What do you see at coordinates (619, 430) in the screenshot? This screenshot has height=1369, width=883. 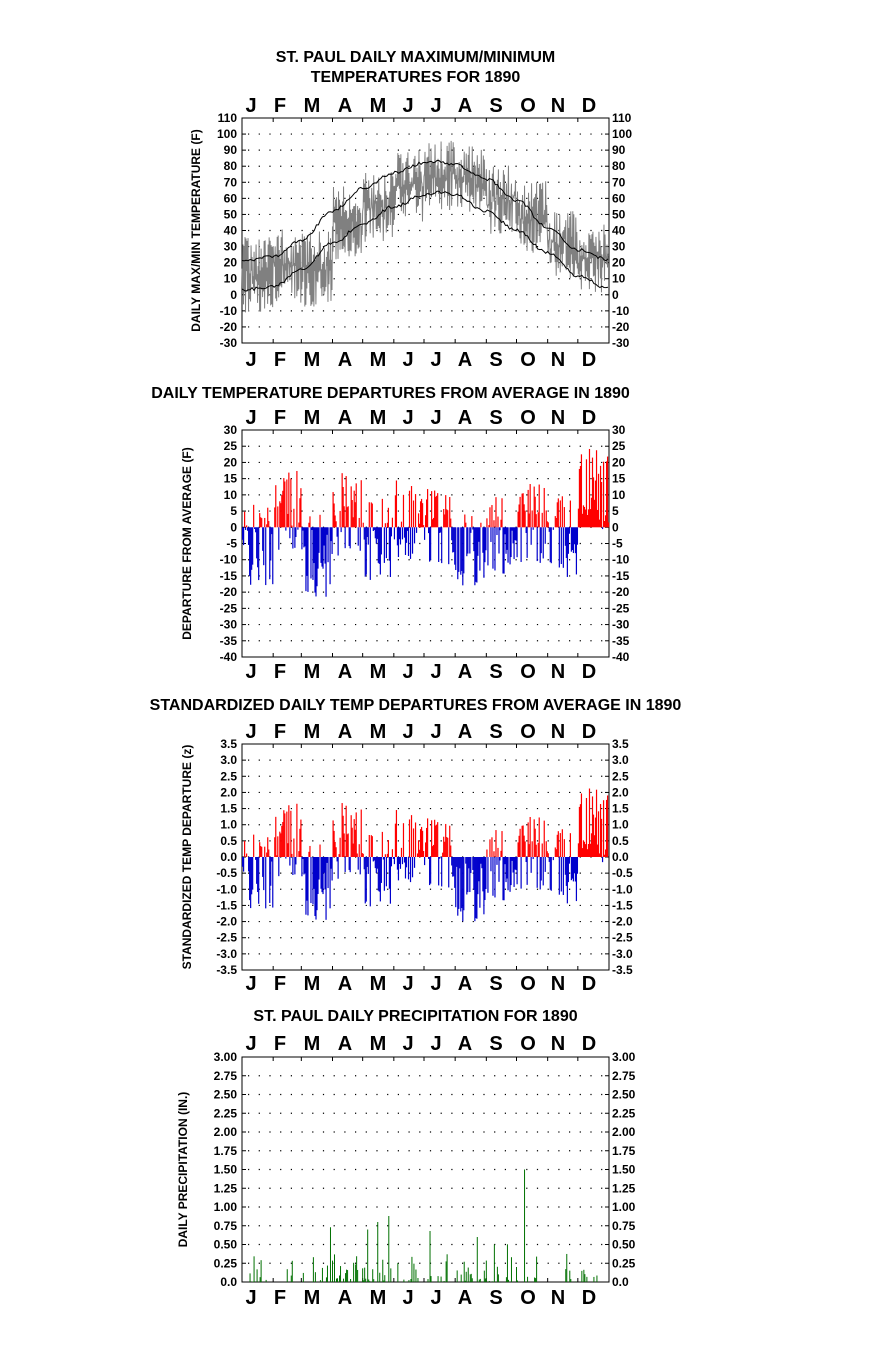 I see `y-tick-label-right: 30` at bounding box center [619, 430].